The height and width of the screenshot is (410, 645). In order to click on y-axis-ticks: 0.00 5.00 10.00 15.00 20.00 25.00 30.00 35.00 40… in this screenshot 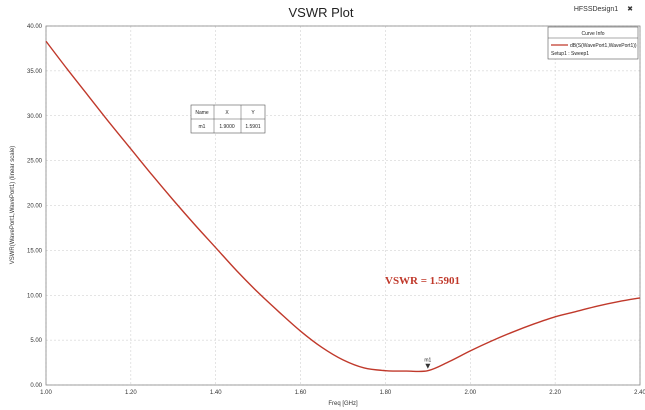, I will do `click(35, 206)`.